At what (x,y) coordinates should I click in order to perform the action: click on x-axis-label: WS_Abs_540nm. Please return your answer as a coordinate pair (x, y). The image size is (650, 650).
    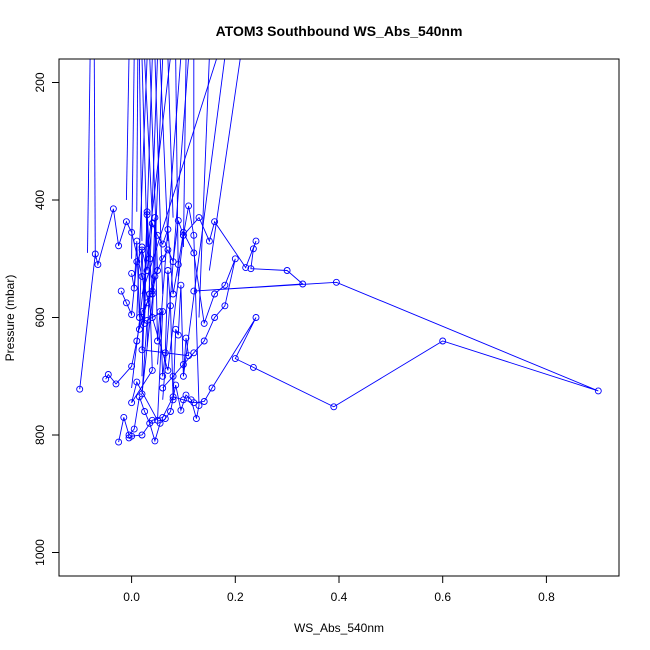
    Looking at the image, I should click on (339, 628).